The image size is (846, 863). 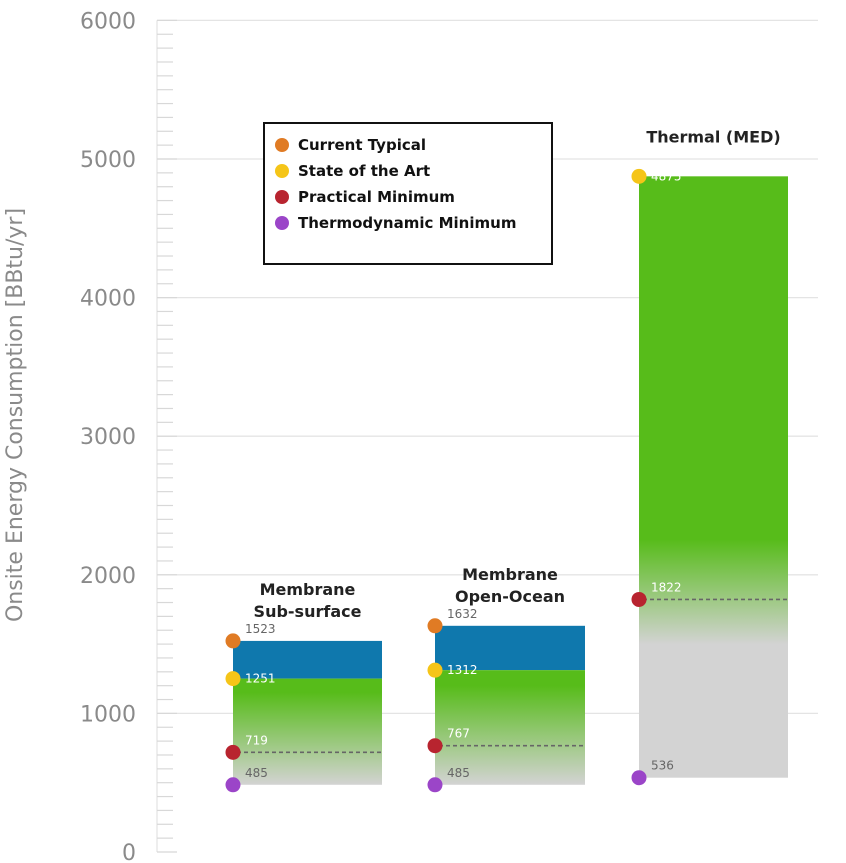 I want to click on legend-label: Practical Minimum, so click(x=376, y=197).